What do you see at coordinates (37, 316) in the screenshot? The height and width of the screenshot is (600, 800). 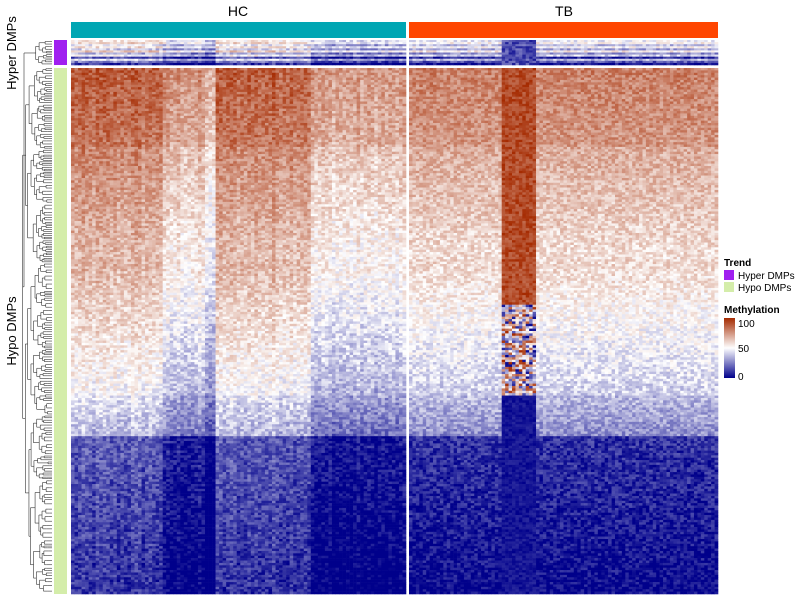 I see `row-dendrogram` at bounding box center [37, 316].